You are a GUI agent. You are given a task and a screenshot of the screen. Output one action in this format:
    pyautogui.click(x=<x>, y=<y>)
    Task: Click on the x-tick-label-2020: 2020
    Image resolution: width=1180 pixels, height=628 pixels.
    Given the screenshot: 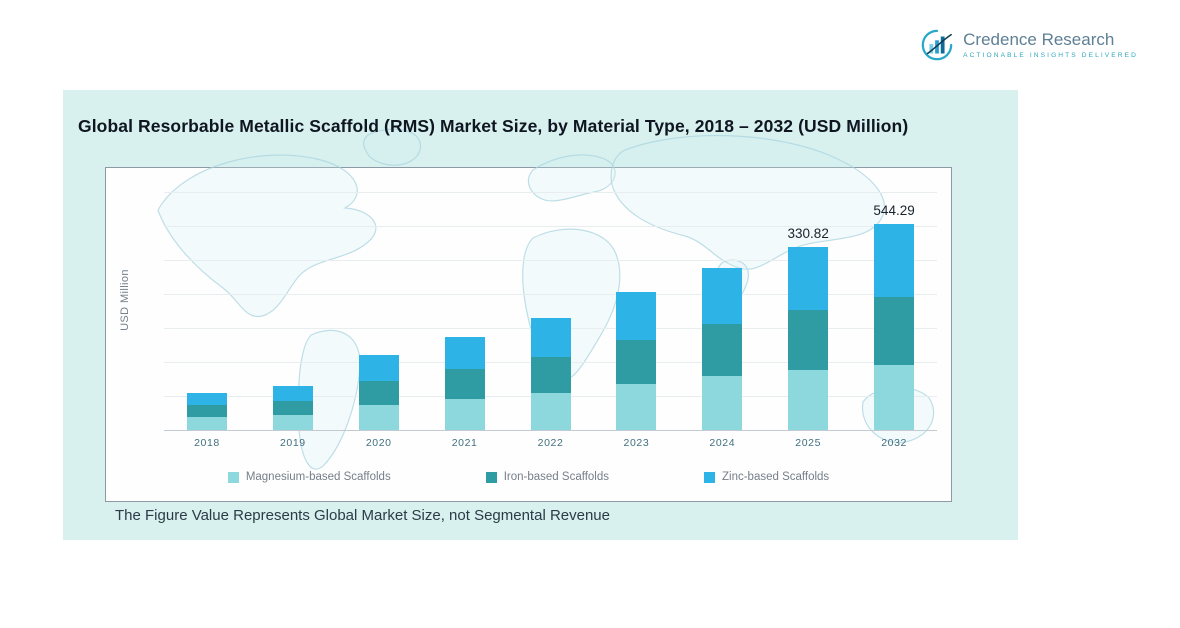 What is the action you would take?
    pyautogui.click(x=378, y=443)
    